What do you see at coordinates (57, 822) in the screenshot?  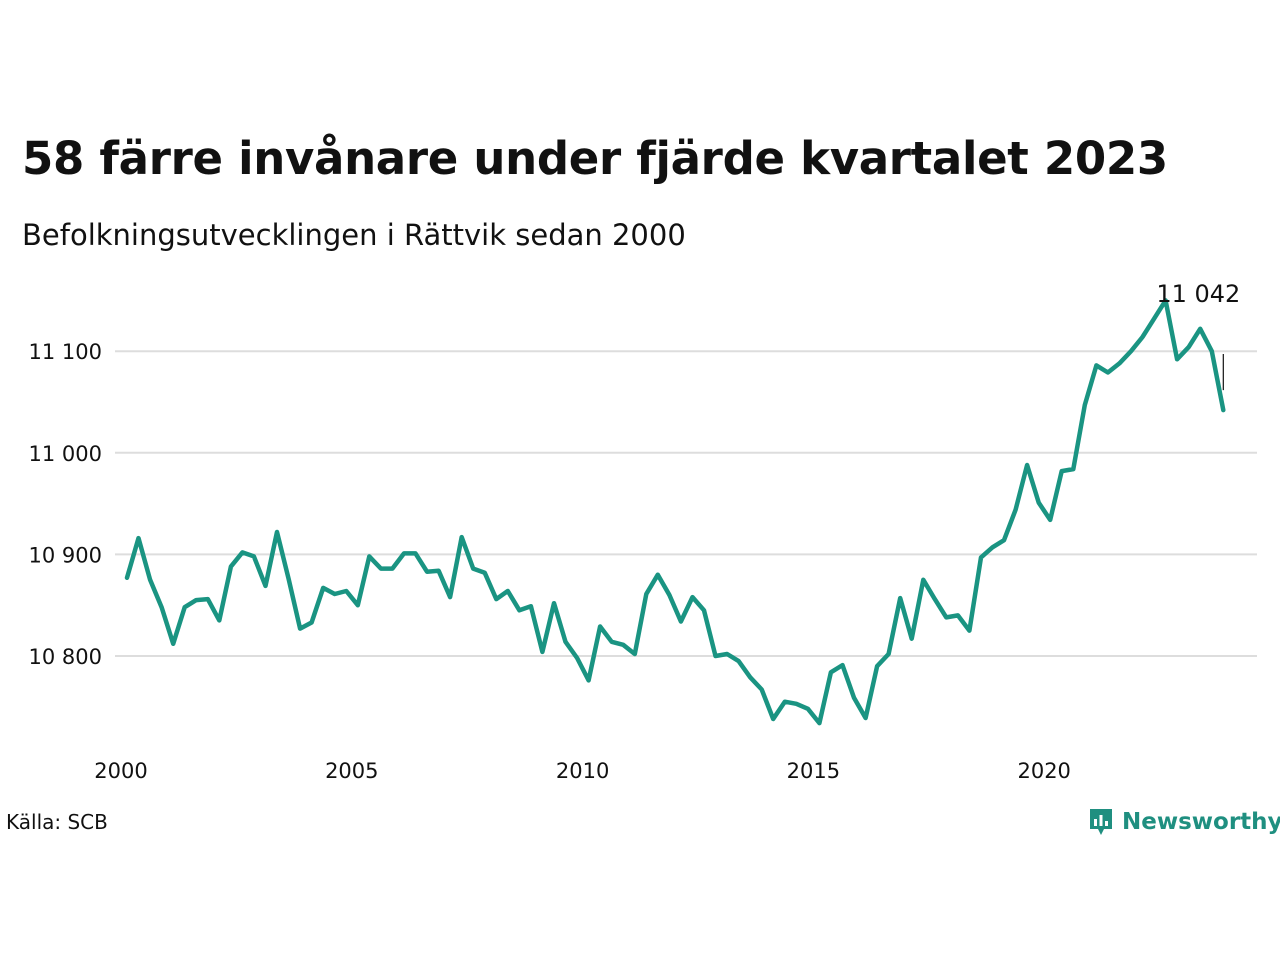 I see `source-note: Källa: SCB` at bounding box center [57, 822].